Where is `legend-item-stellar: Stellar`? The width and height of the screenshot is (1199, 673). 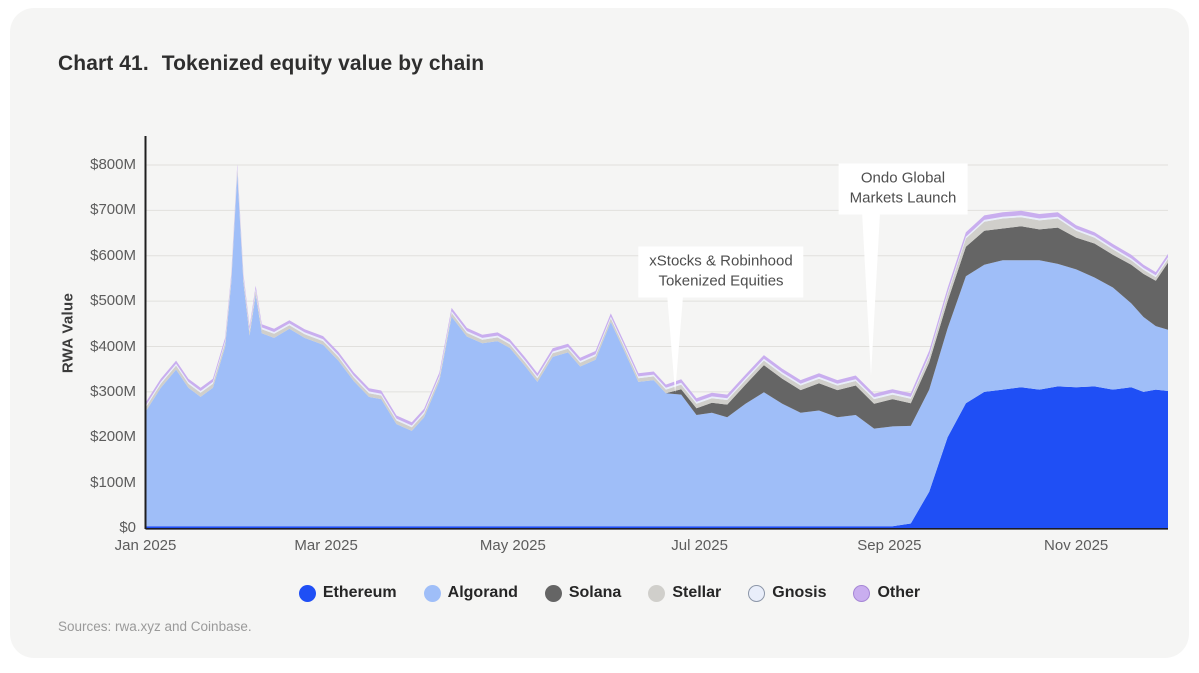
legend-item-stellar: Stellar is located at coordinates (684, 593).